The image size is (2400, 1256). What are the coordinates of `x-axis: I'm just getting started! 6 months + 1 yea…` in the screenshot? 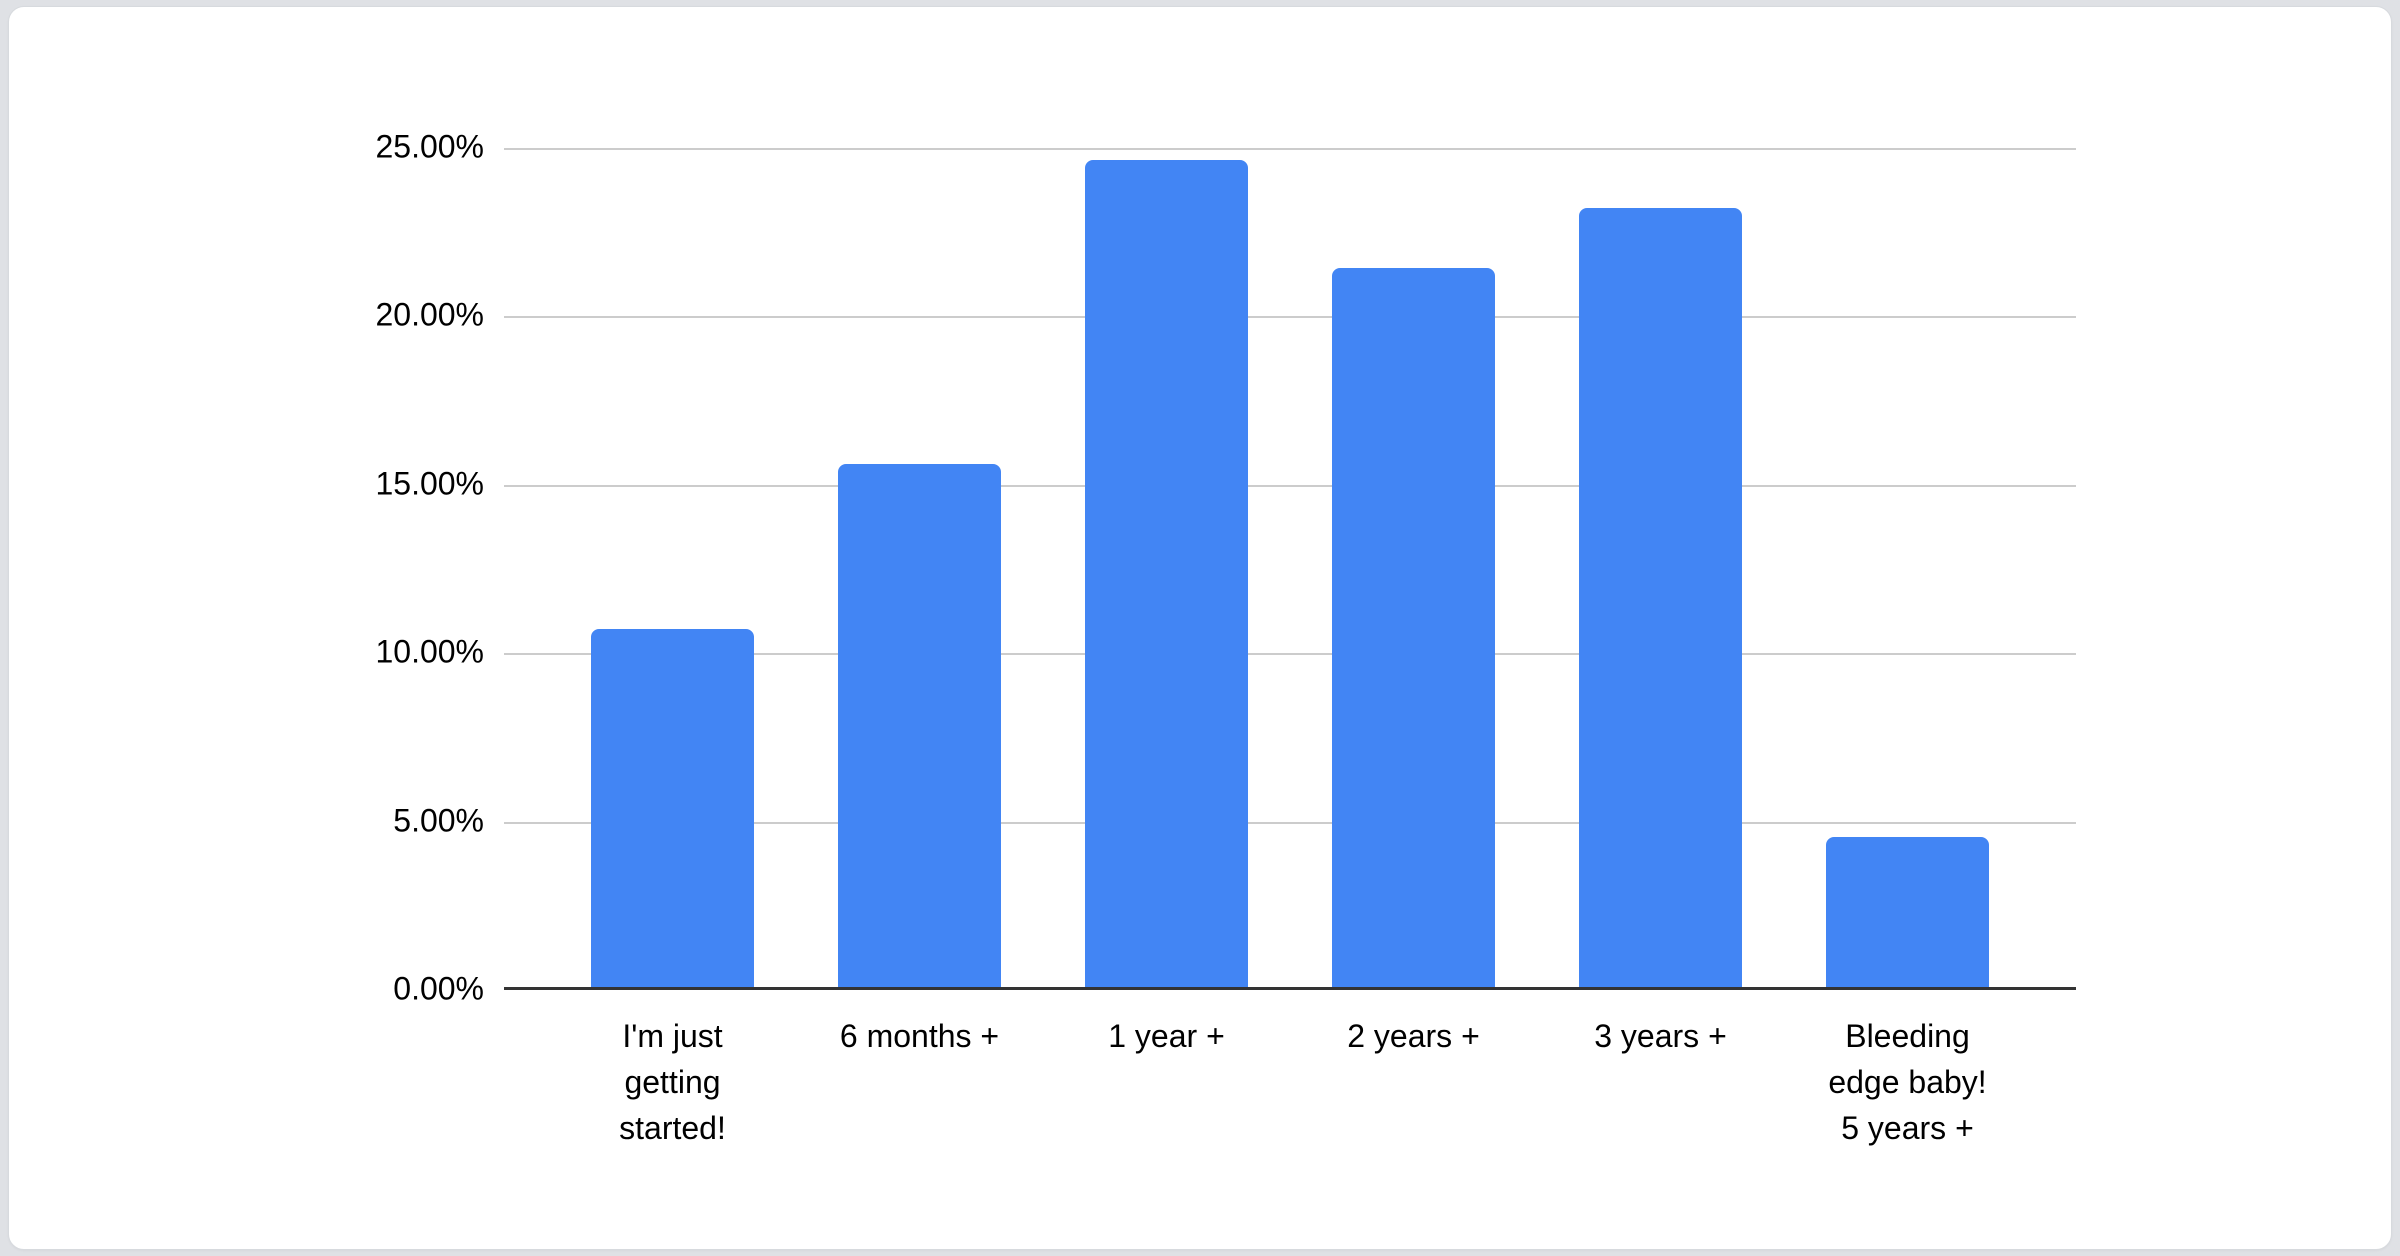 It's located at (1290, 1082).